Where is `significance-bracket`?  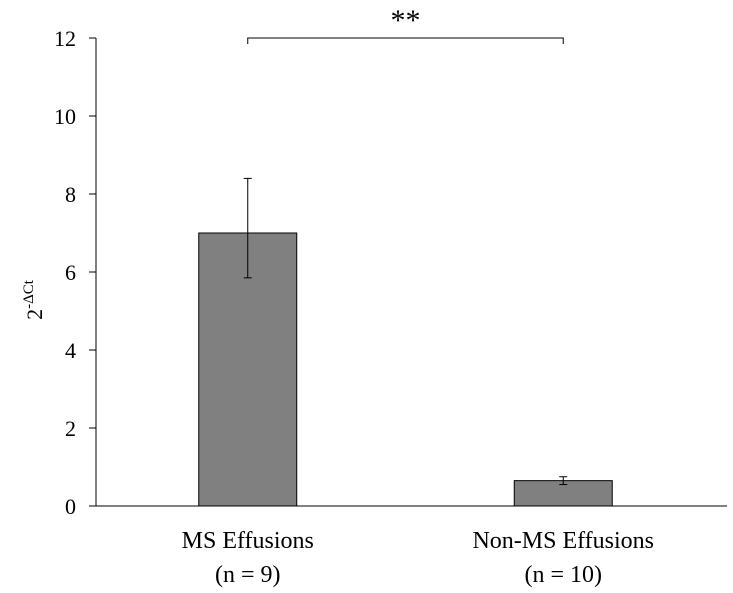 significance-bracket is located at coordinates (405, 40).